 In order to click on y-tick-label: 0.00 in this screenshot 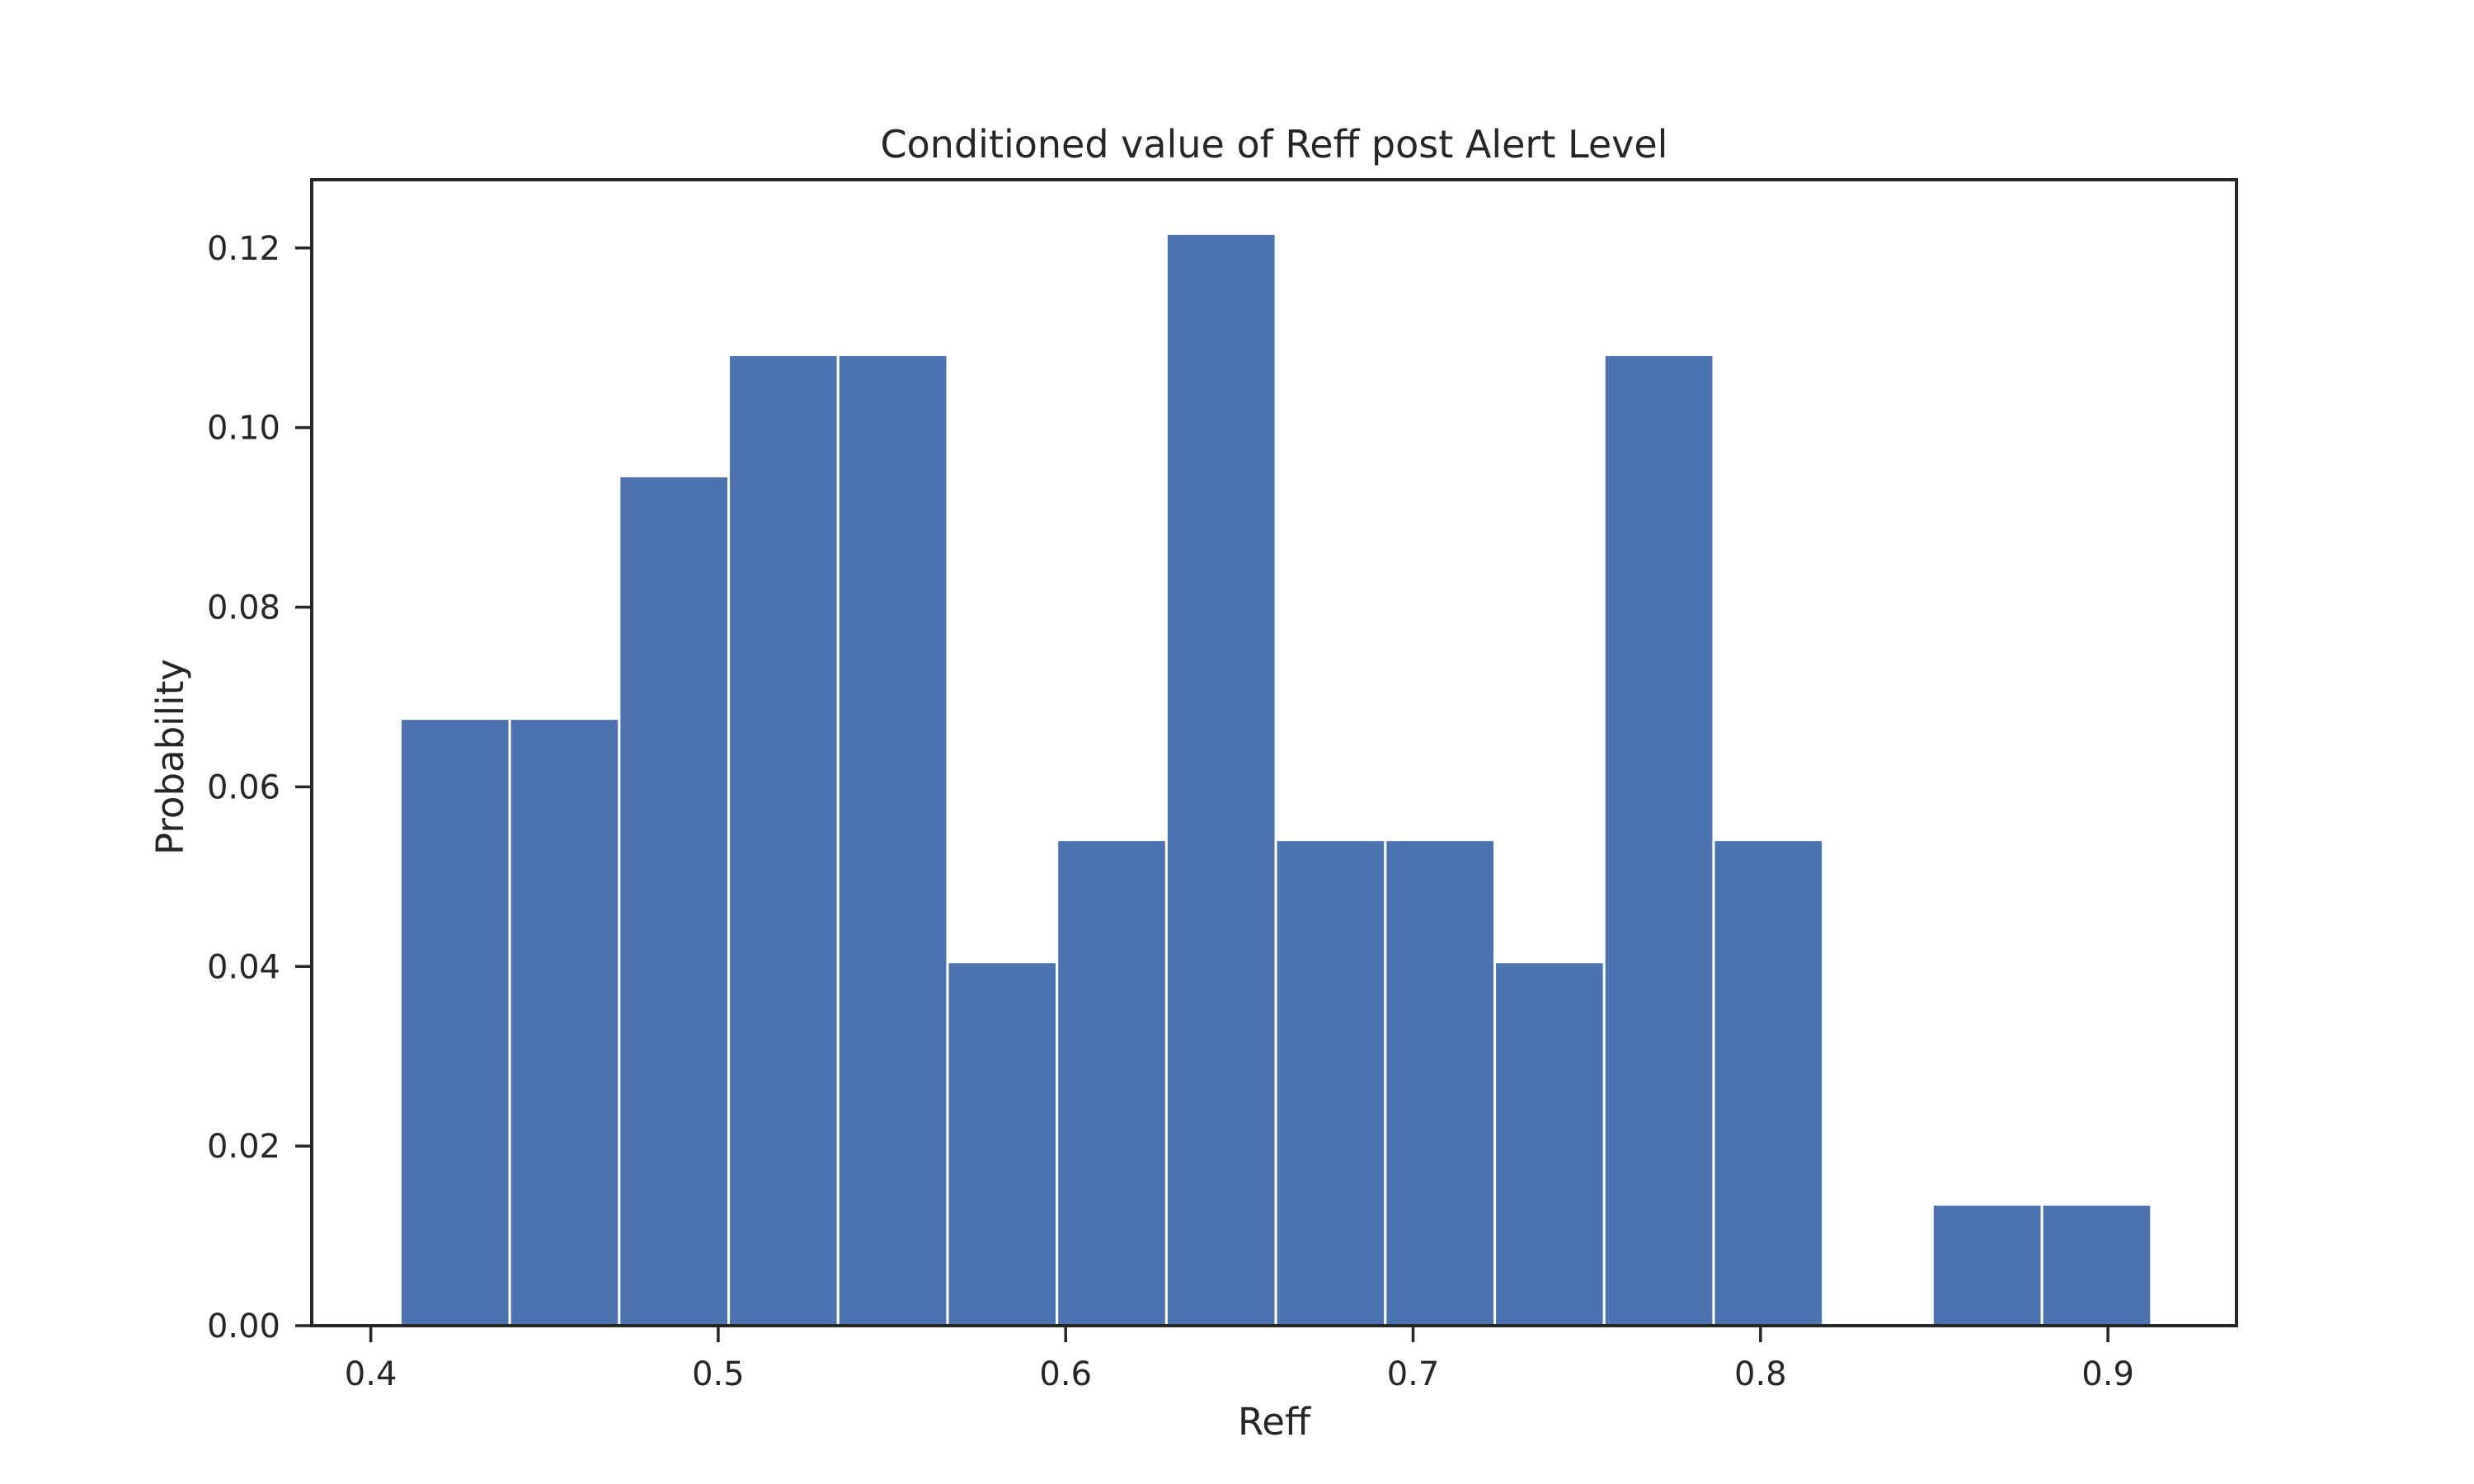, I will do `click(243, 1326)`.